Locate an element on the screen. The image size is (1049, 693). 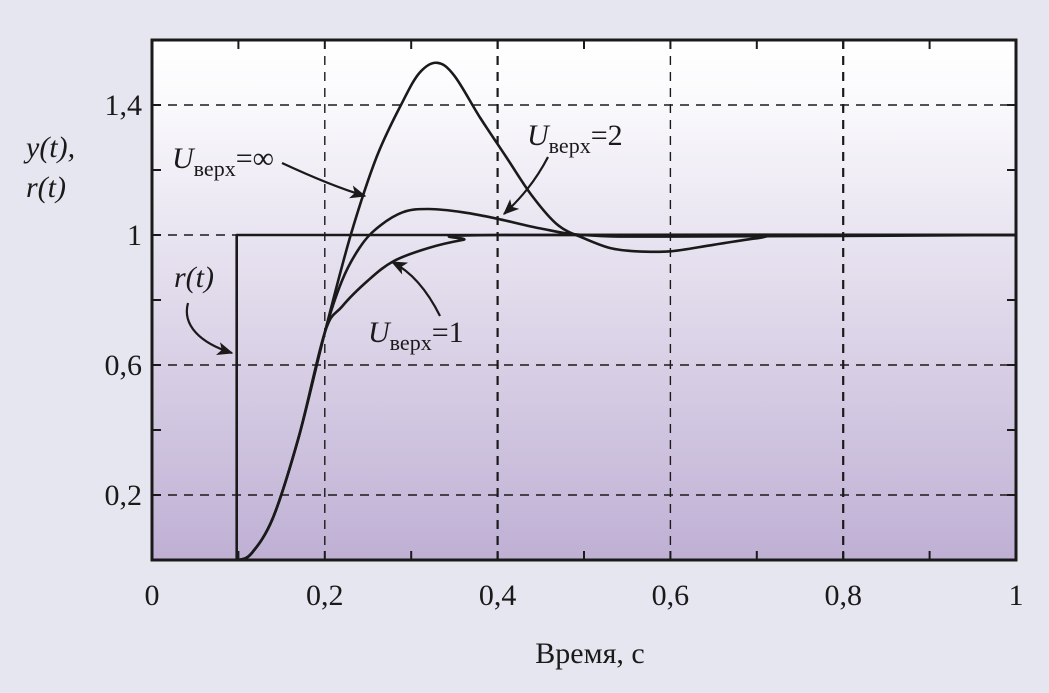
annotation-u-inf: Uверх=∞ is located at coordinates (223, 161).